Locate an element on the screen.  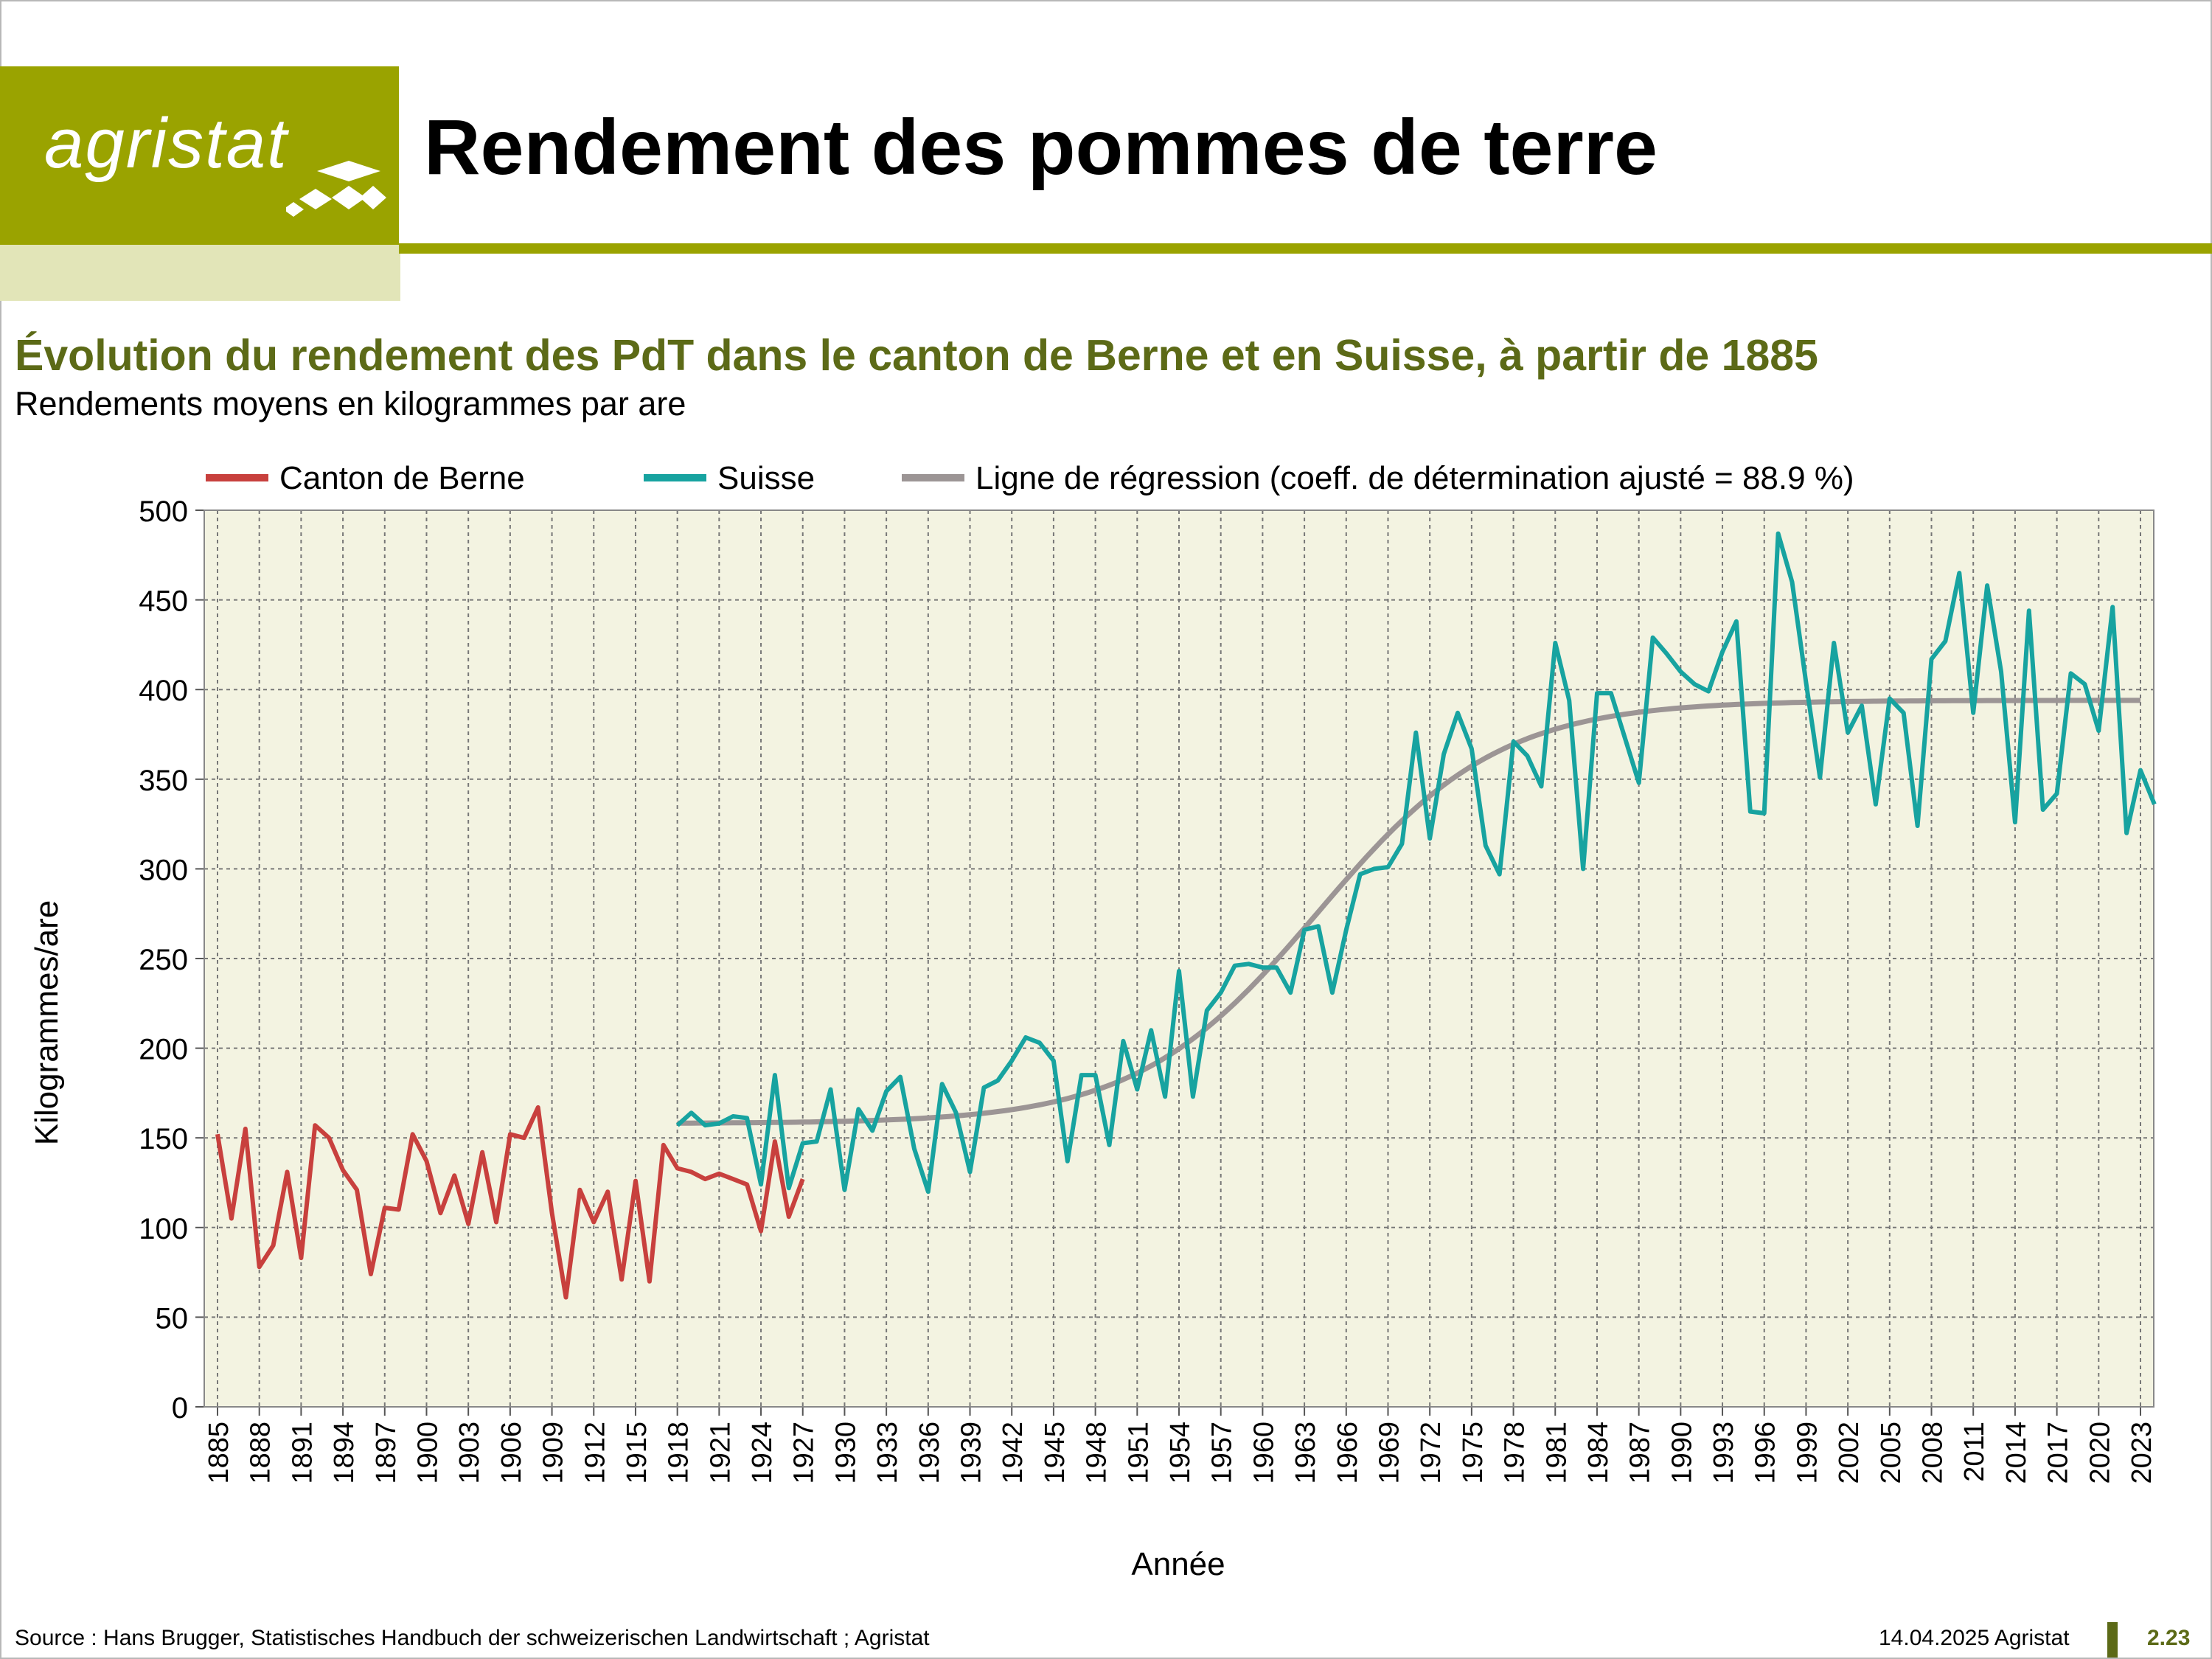
logo-wordmark: agristat is located at coordinates (166, 143).